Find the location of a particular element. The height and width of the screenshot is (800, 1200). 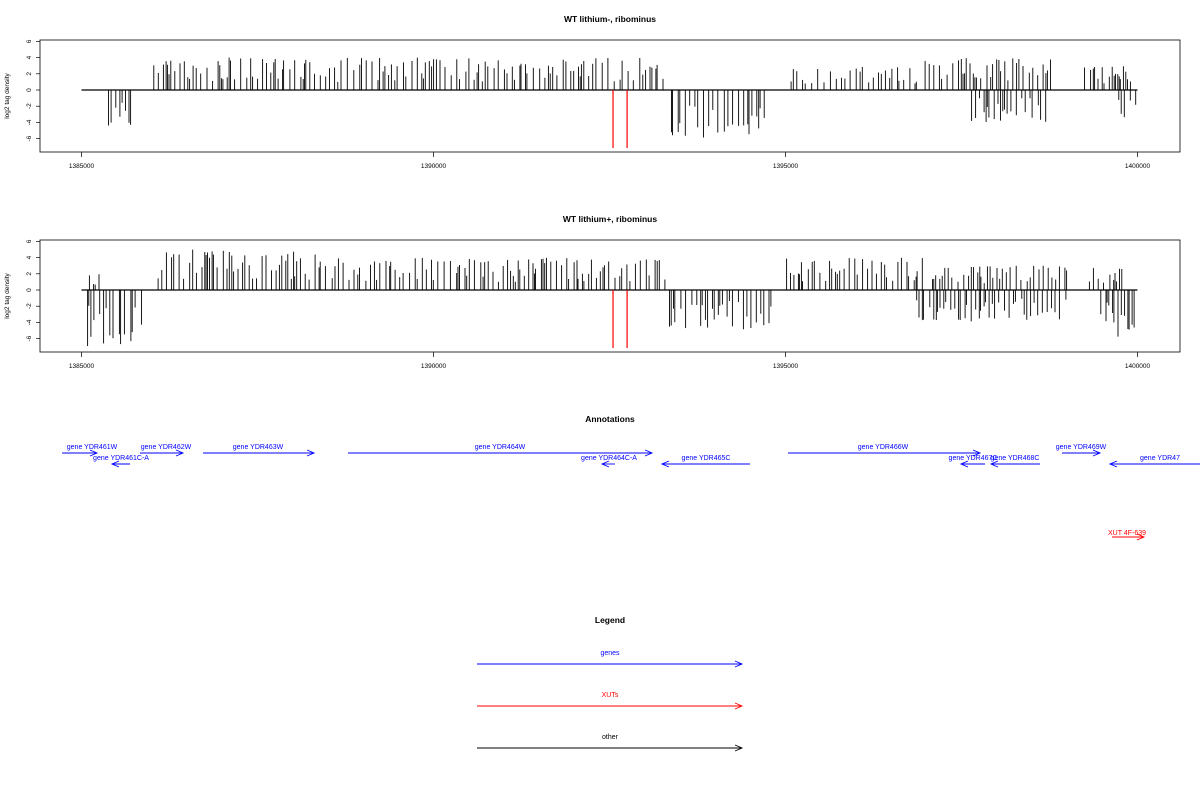

gene-label: gene YDR47 is located at coordinates (1160, 458).